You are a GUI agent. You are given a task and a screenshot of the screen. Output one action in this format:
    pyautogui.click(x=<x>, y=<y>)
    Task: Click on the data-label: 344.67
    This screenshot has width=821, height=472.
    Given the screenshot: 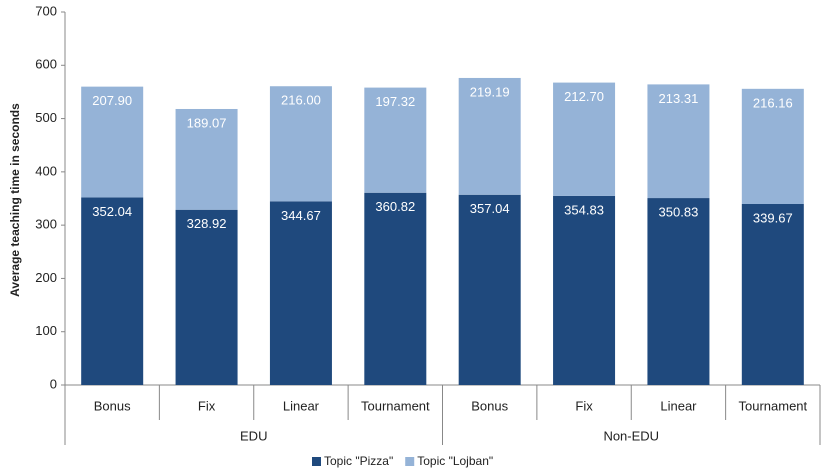 What is the action you would take?
    pyautogui.click(x=301, y=215)
    